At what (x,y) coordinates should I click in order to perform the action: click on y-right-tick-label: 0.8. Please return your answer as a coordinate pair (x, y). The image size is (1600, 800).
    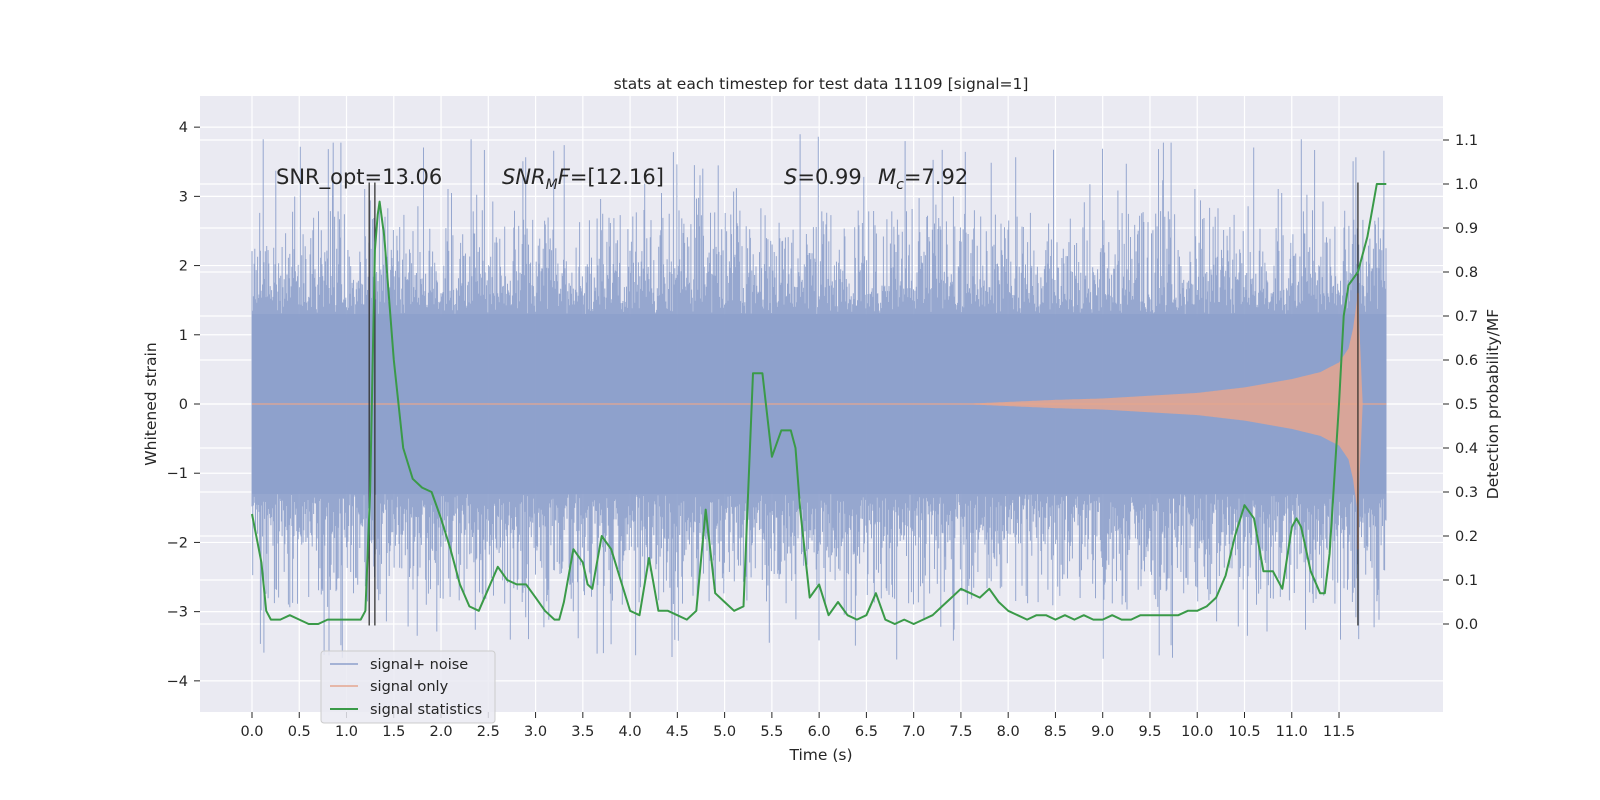
    Looking at the image, I should click on (1466, 273).